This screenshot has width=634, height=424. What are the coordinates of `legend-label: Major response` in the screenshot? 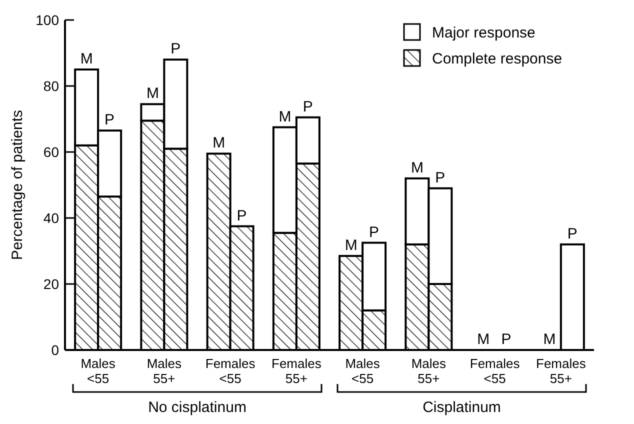 It's located at (484, 33).